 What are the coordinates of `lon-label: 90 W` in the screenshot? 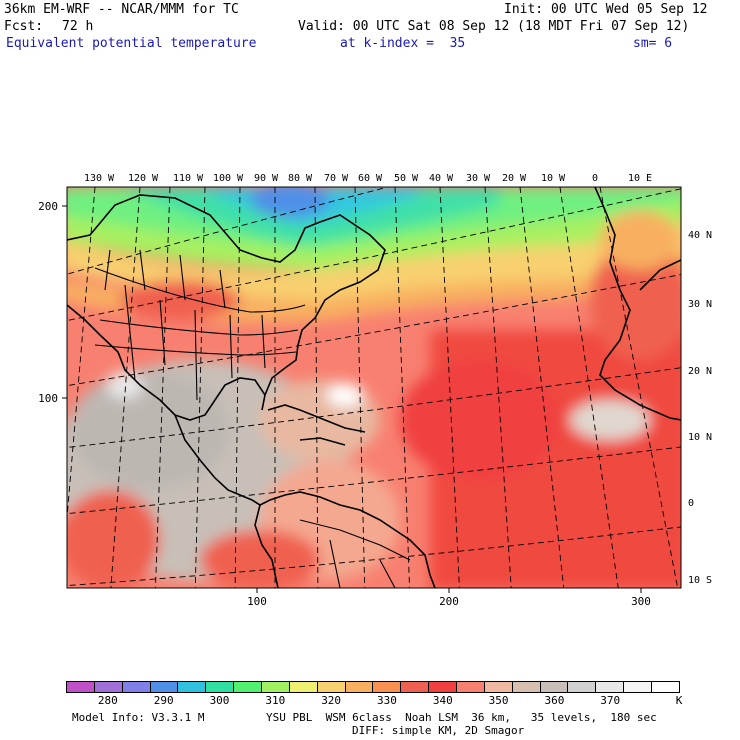 It's located at (266, 178).